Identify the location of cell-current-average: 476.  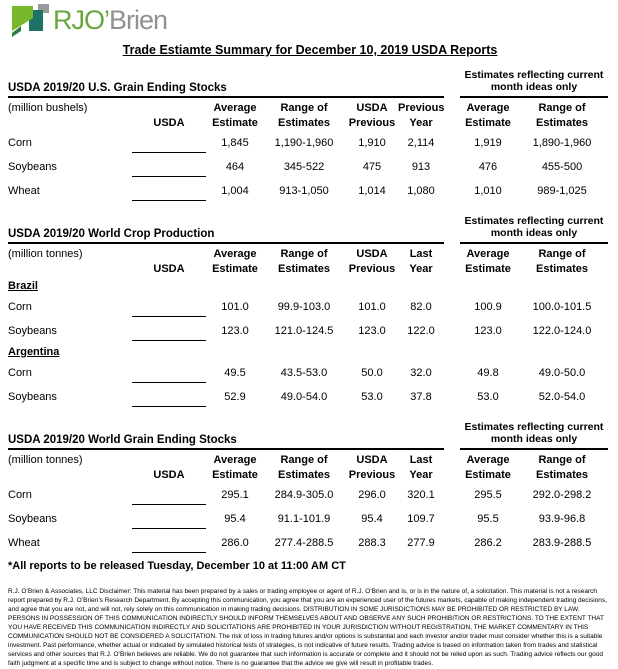
(488, 167).